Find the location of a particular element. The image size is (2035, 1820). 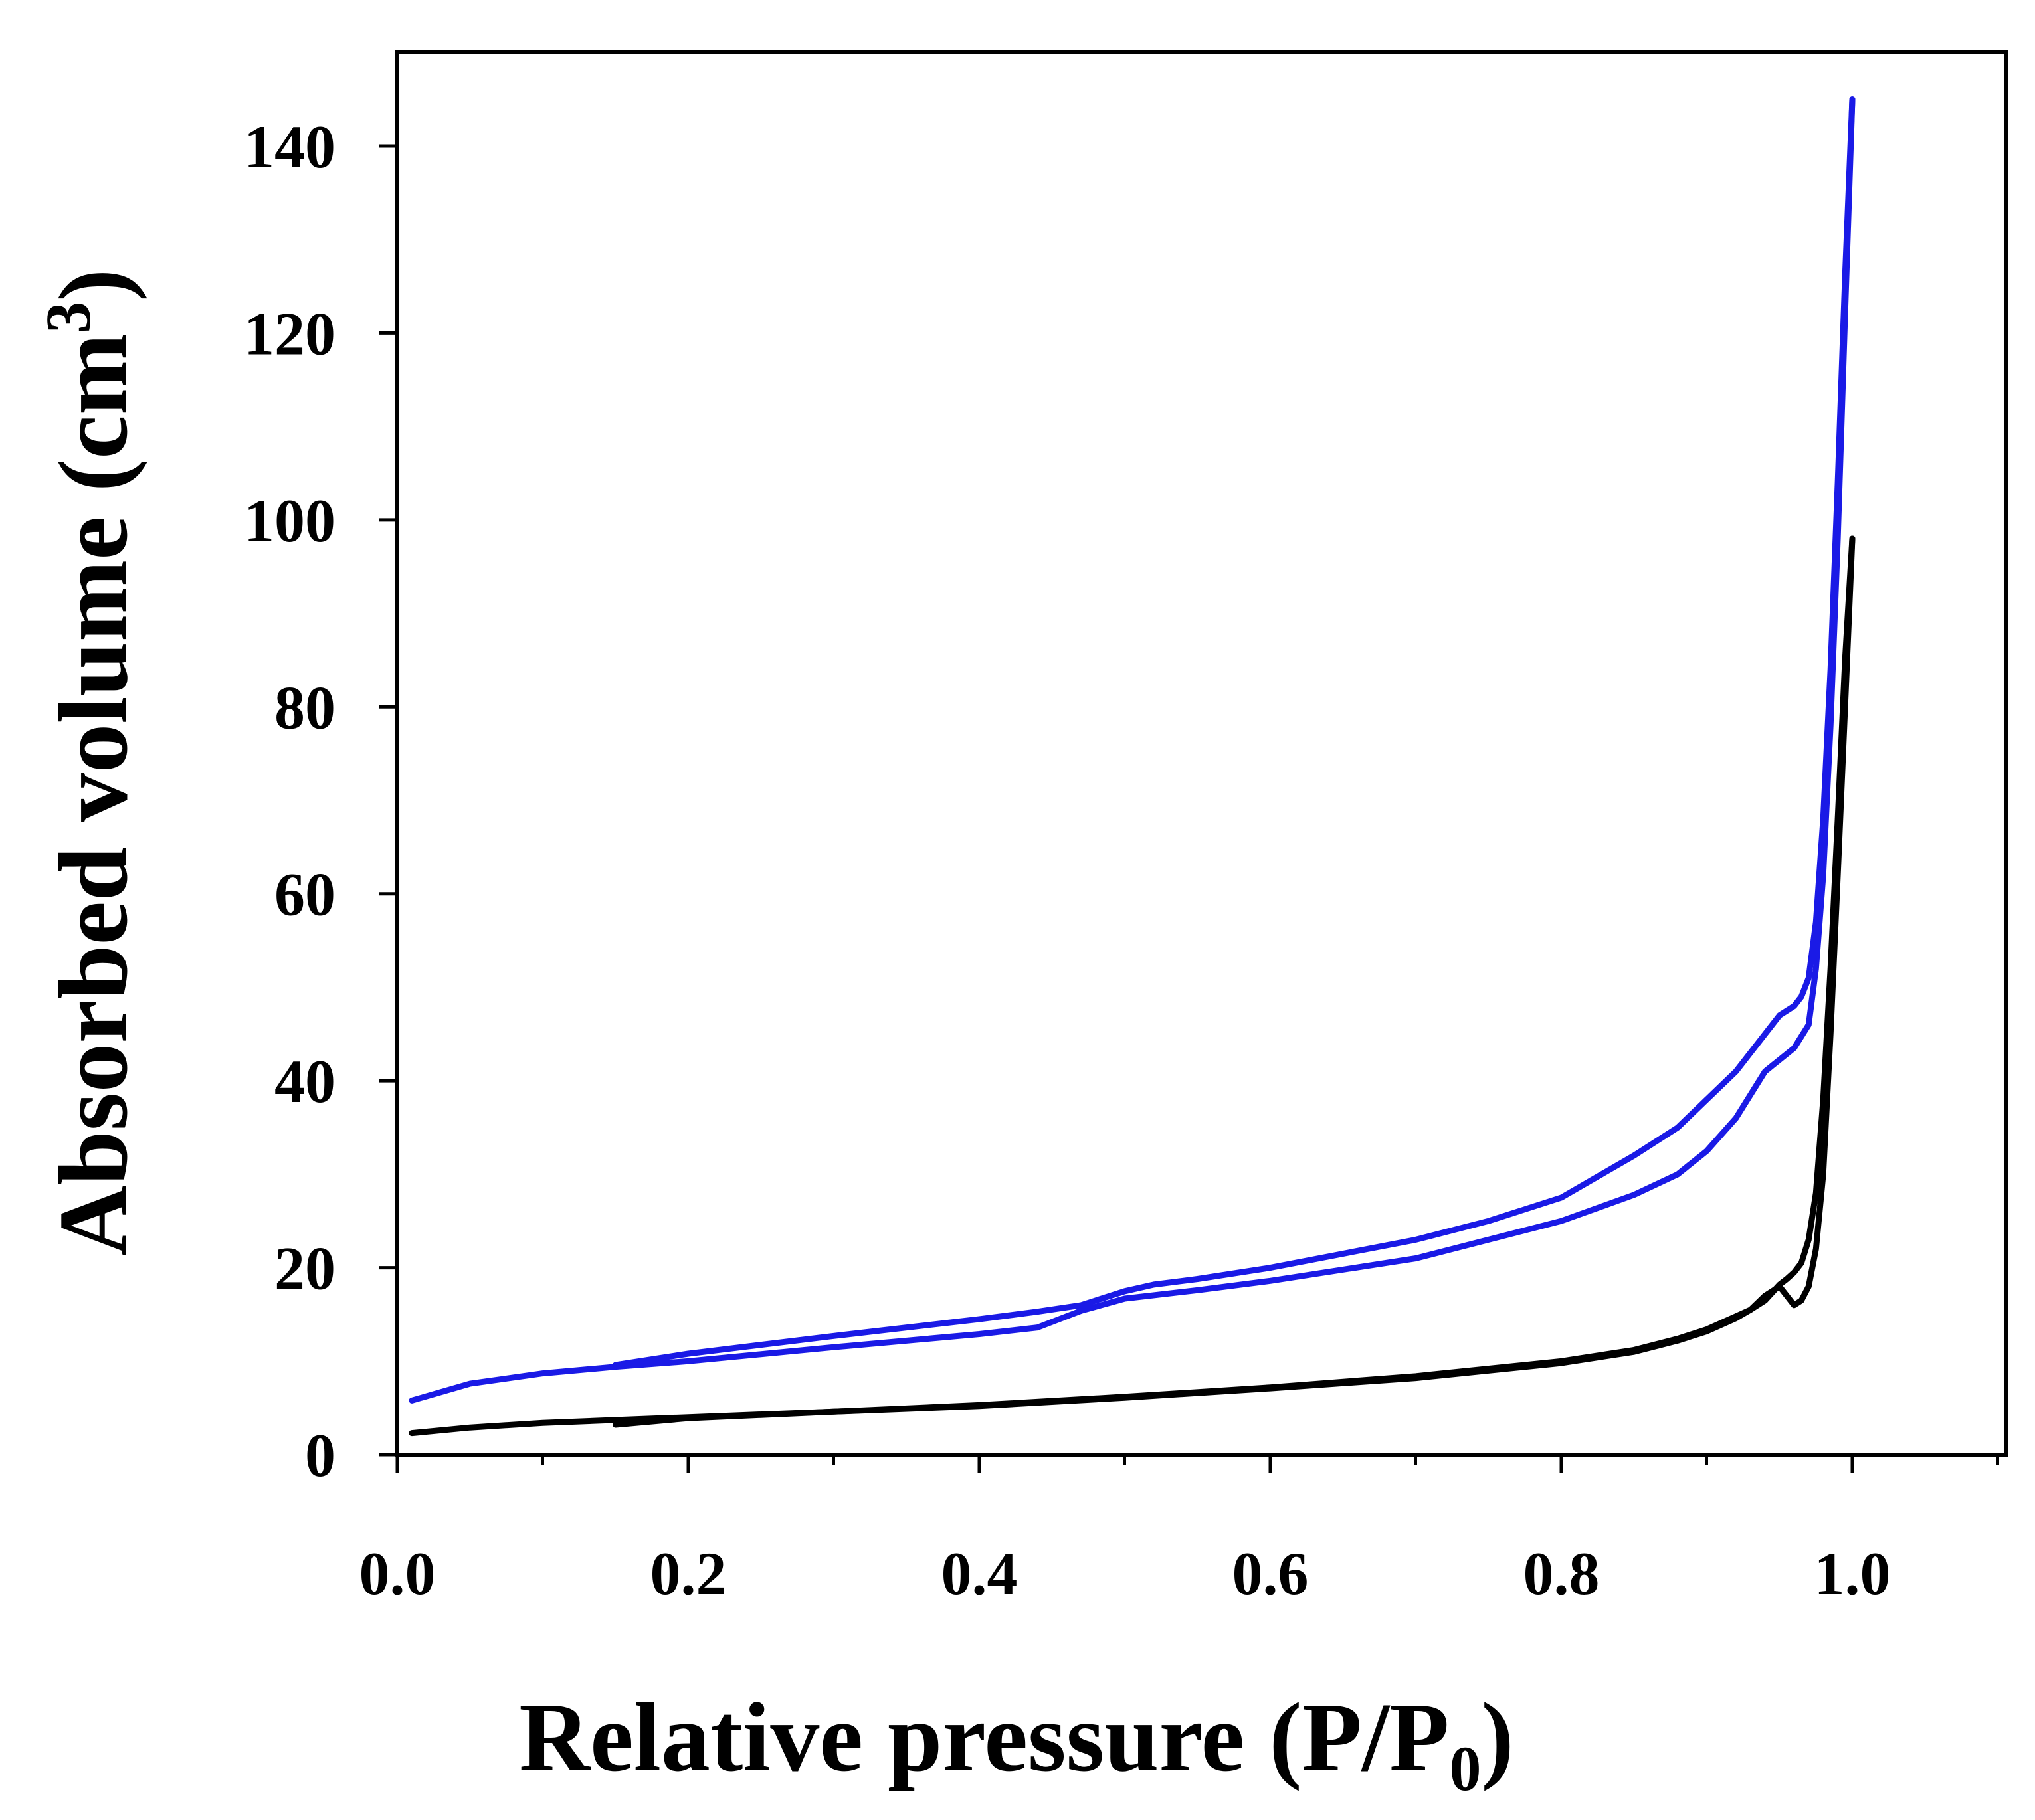

y-tick-label: 80 is located at coordinates (305, 707).